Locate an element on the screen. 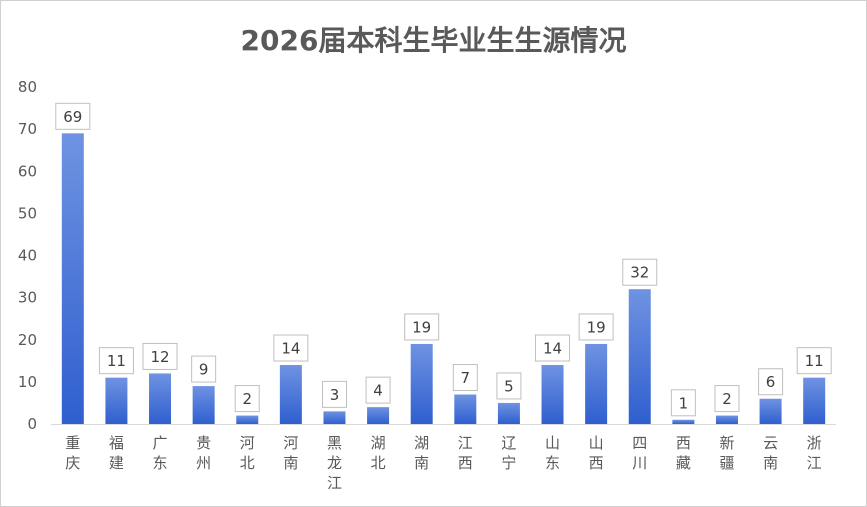 This screenshot has width=867, height=507. y-tick-label: 0 is located at coordinates (32, 424).